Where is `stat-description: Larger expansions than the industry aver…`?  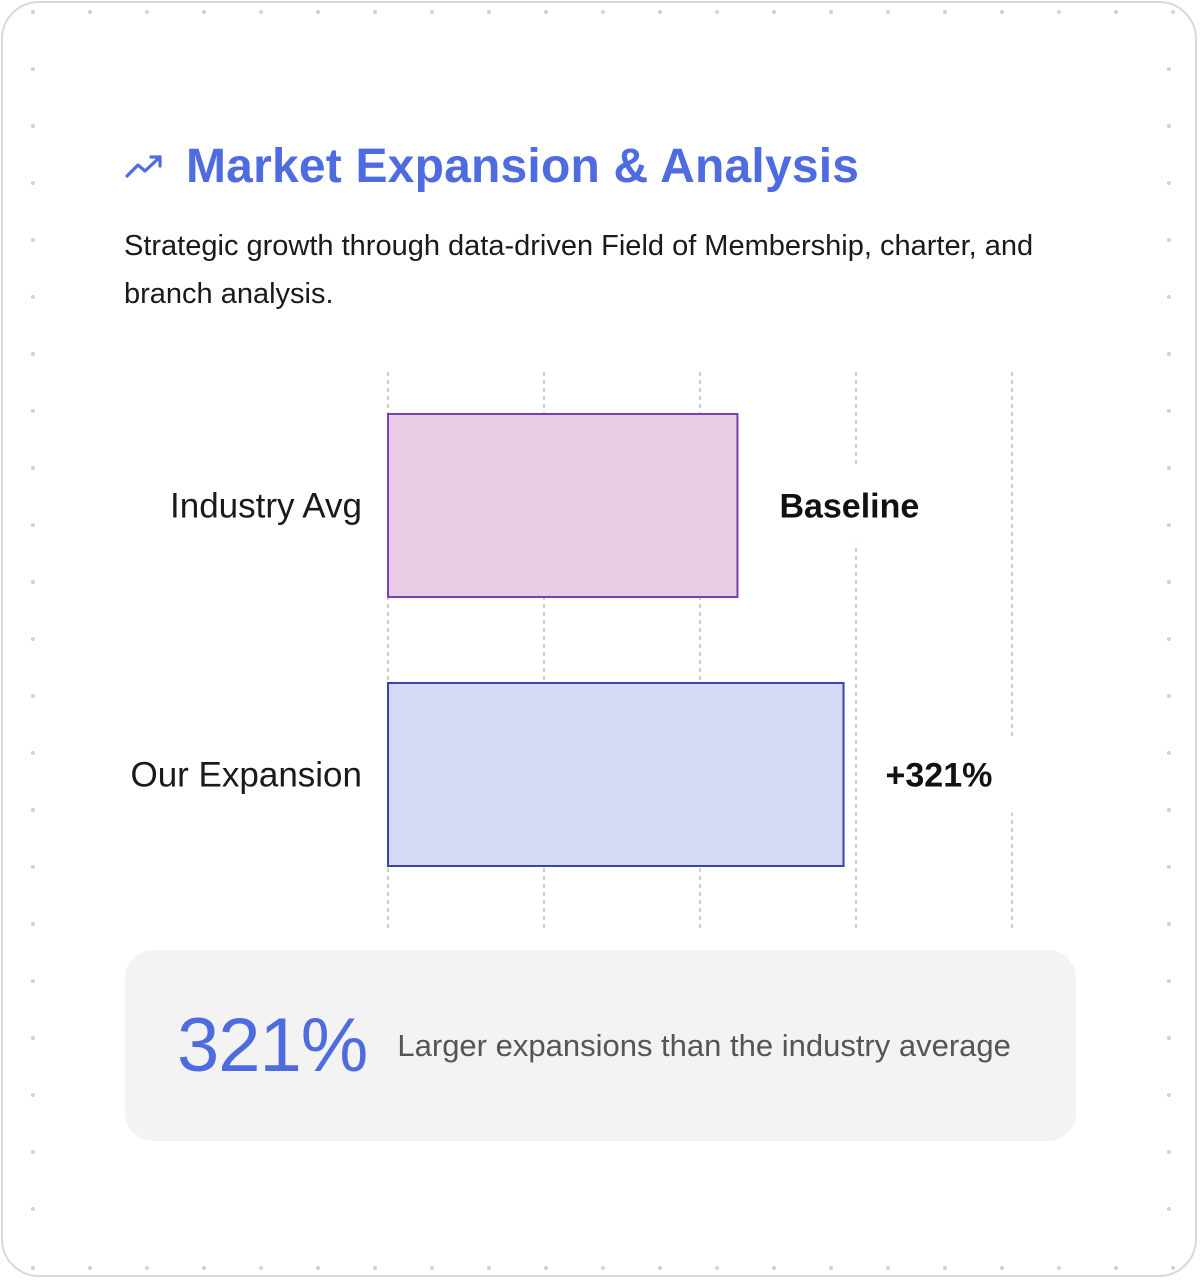
stat-description: Larger expansions than the industry aver… is located at coordinates (704, 1045).